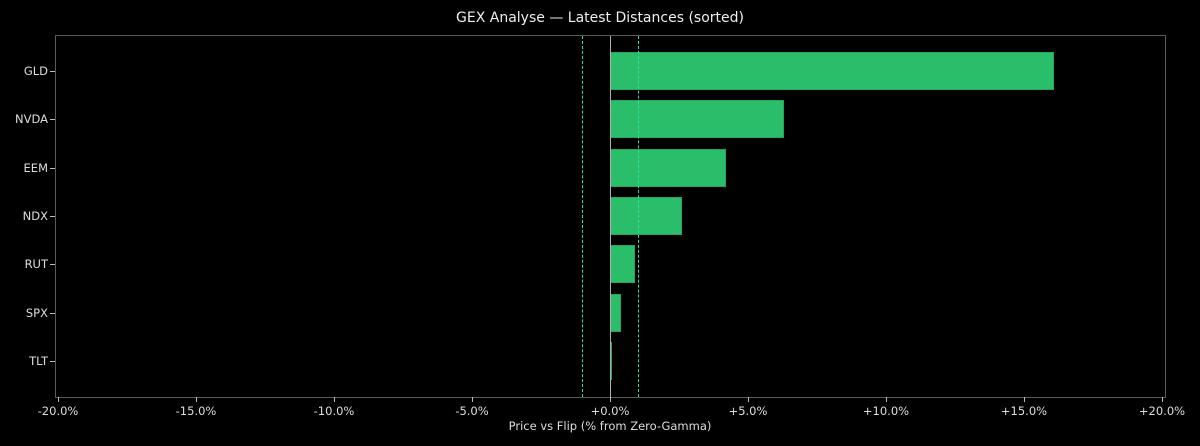 This screenshot has height=446, width=1200. What do you see at coordinates (610, 216) in the screenshot?
I see `zero-line` at bounding box center [610, 216].